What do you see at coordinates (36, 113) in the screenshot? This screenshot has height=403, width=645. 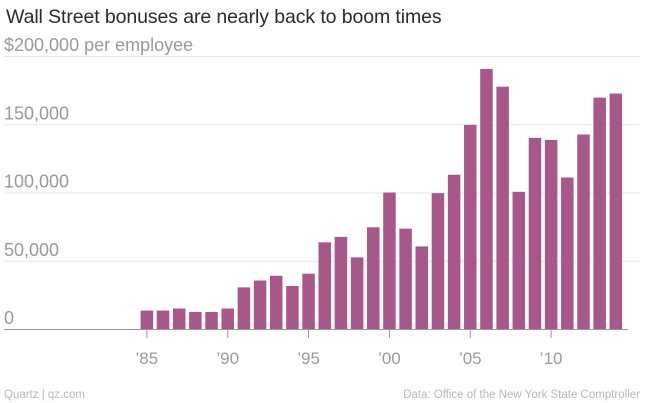 I see `y-tick-label: 150,000` at bounding box center [36, 113].